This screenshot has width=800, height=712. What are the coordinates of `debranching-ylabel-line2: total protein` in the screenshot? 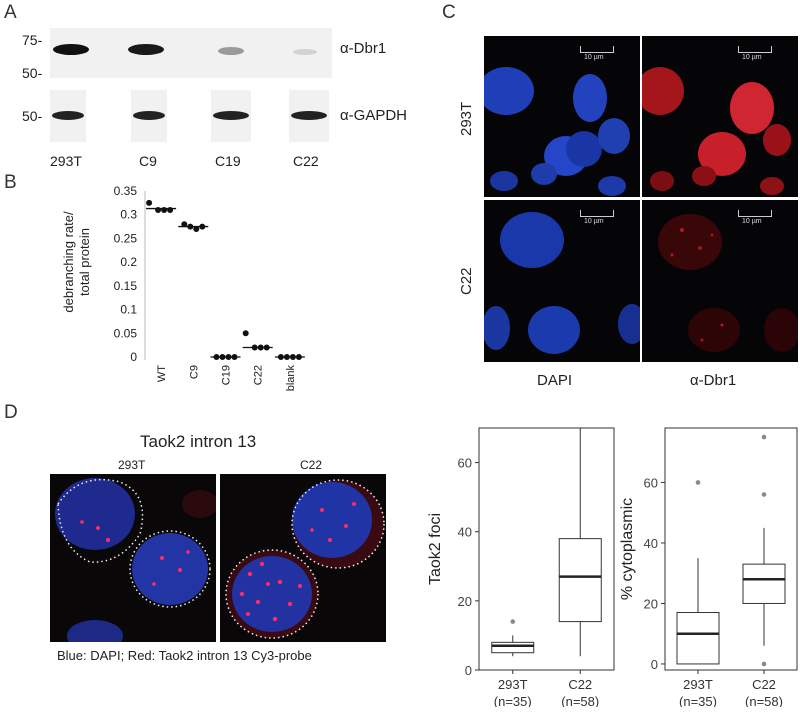 It's located at (84, 262).